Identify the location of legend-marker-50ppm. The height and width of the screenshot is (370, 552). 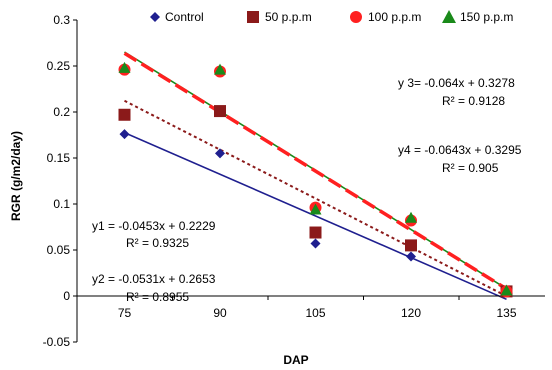
(253, 17).